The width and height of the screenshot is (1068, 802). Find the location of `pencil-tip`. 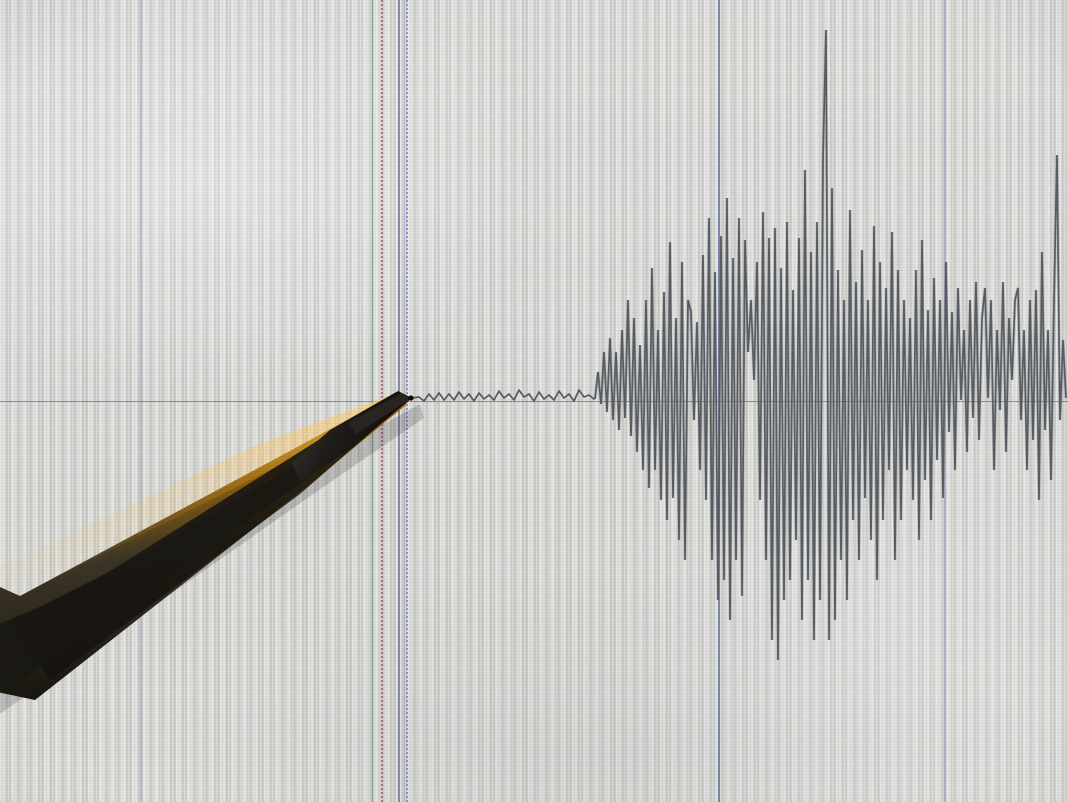

pencil-tip is located at coordinates (353, 436).